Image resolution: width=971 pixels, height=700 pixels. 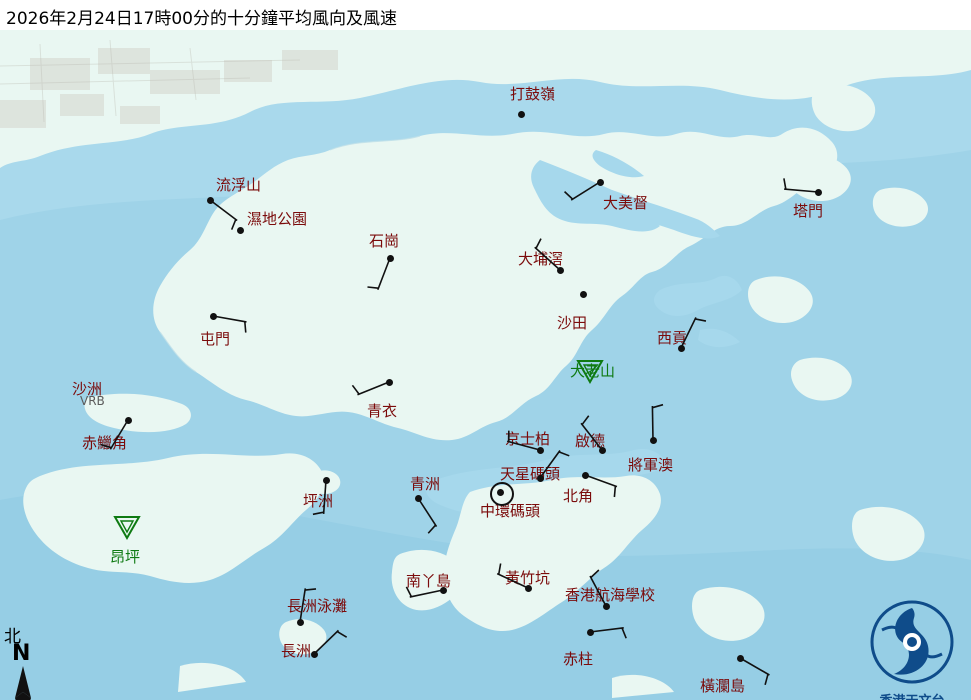 I want to click on station-label: 長洲泳灘, so click(x=317, y=606).